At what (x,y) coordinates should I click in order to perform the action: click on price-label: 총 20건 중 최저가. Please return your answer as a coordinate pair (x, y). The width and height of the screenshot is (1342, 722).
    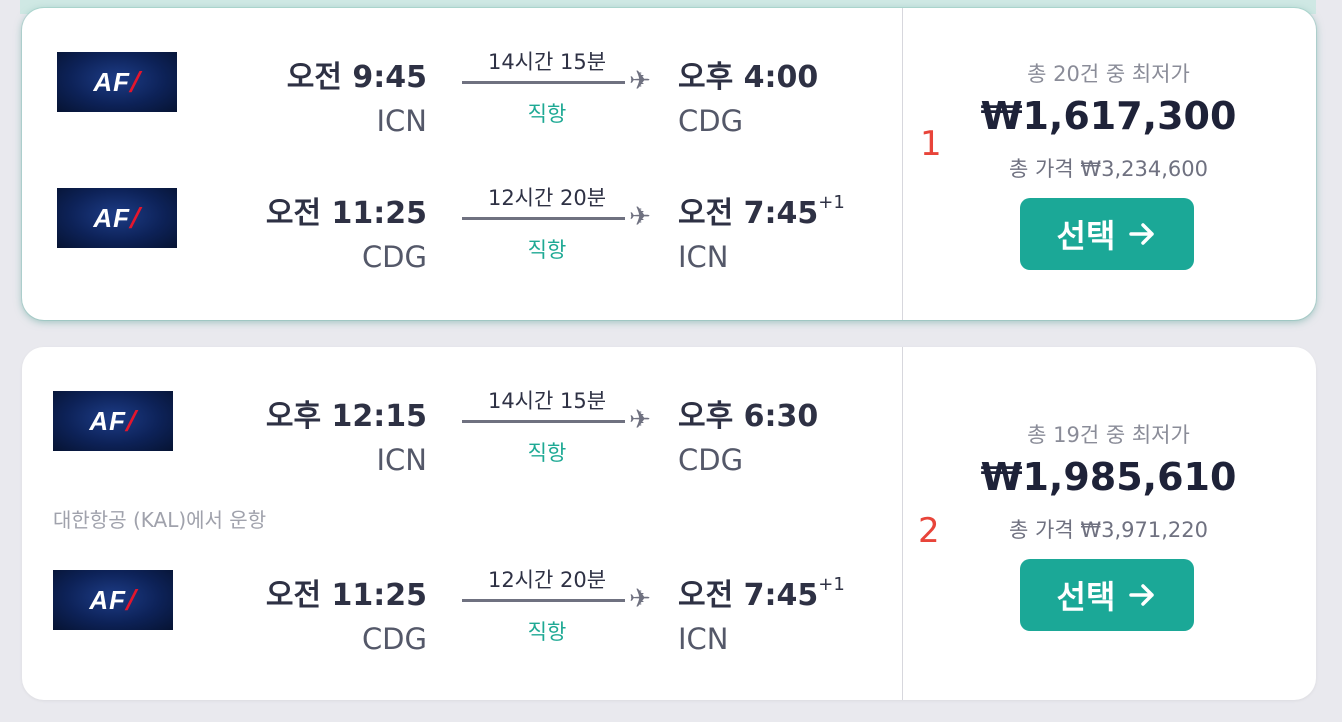
    Looking at the image, I should click on (1108, 74).